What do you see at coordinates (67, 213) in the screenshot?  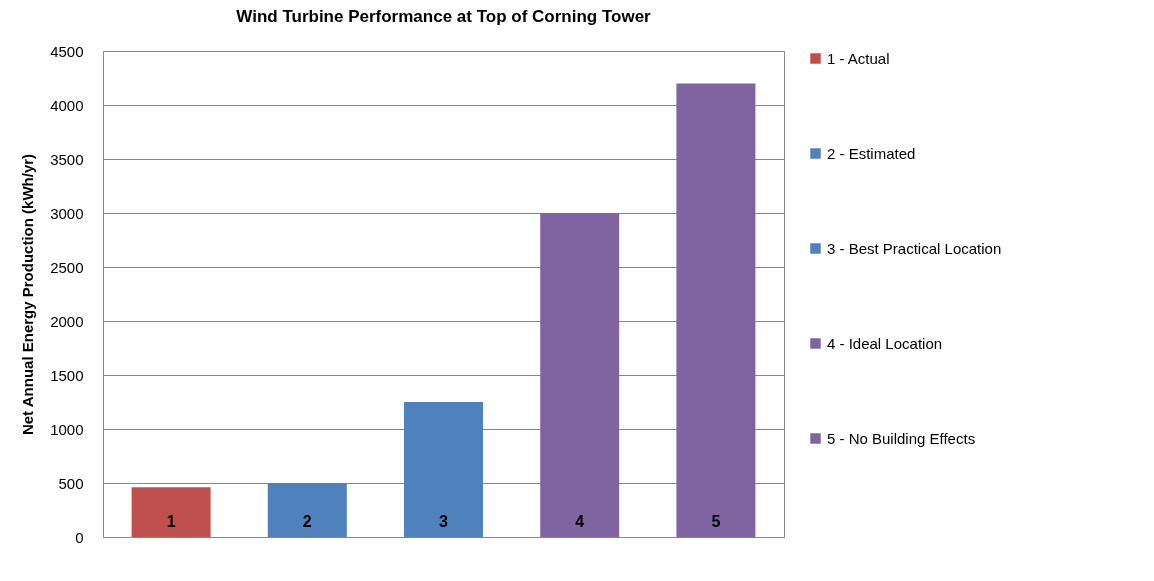 I see `y-tick-label: 3000` at bounding box center [67, 213].